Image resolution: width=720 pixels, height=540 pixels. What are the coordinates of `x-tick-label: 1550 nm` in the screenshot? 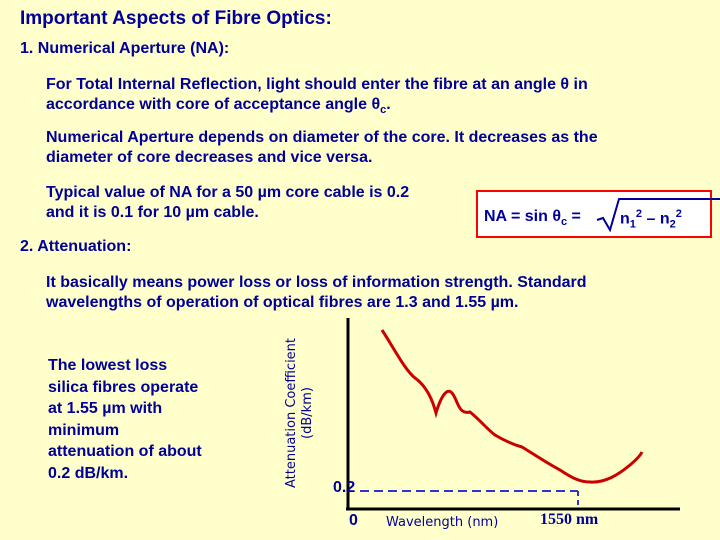 It's located at (569, 519).